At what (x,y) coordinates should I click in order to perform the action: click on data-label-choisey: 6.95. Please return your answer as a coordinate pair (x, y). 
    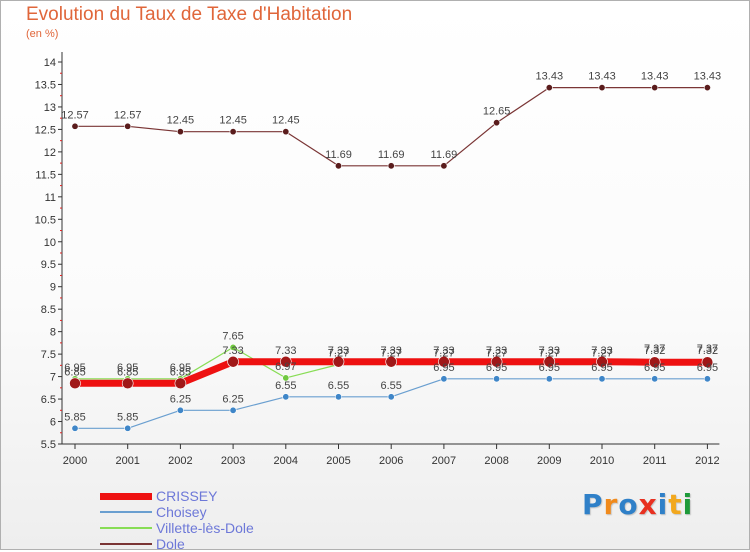
    Looking at the image, I should click on (496, 368).